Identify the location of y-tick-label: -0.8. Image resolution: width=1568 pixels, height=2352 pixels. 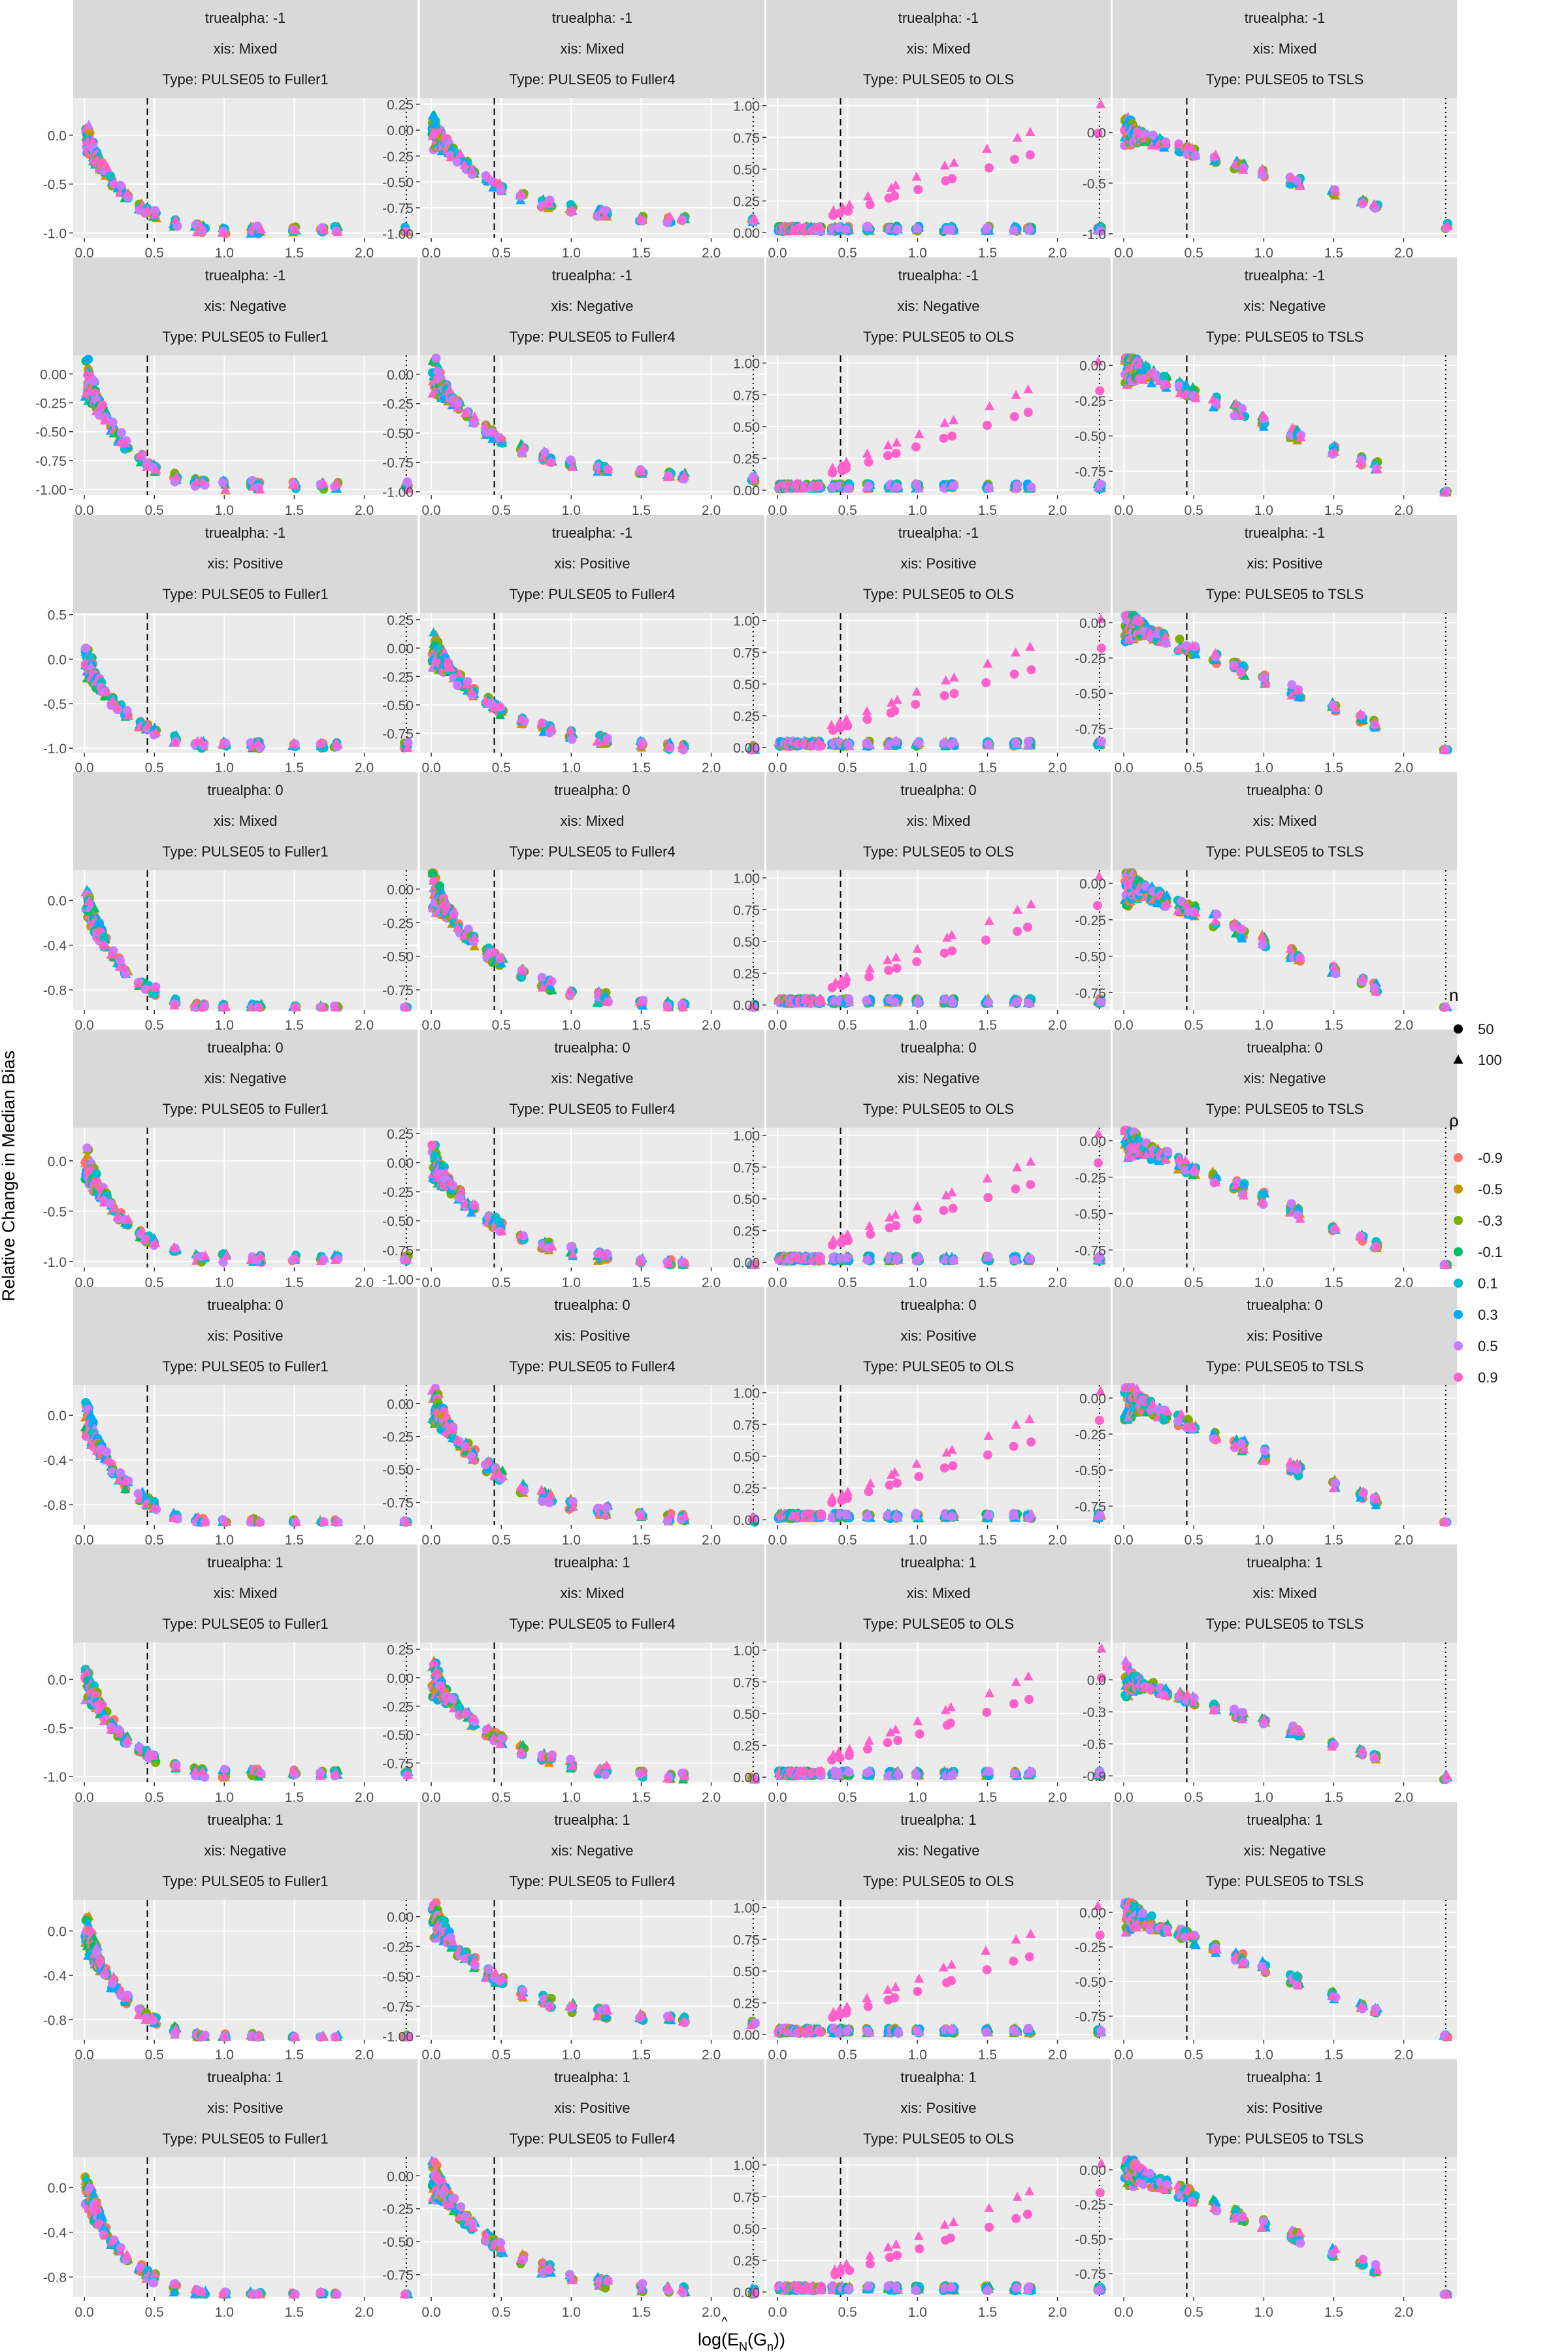
(55, 990).